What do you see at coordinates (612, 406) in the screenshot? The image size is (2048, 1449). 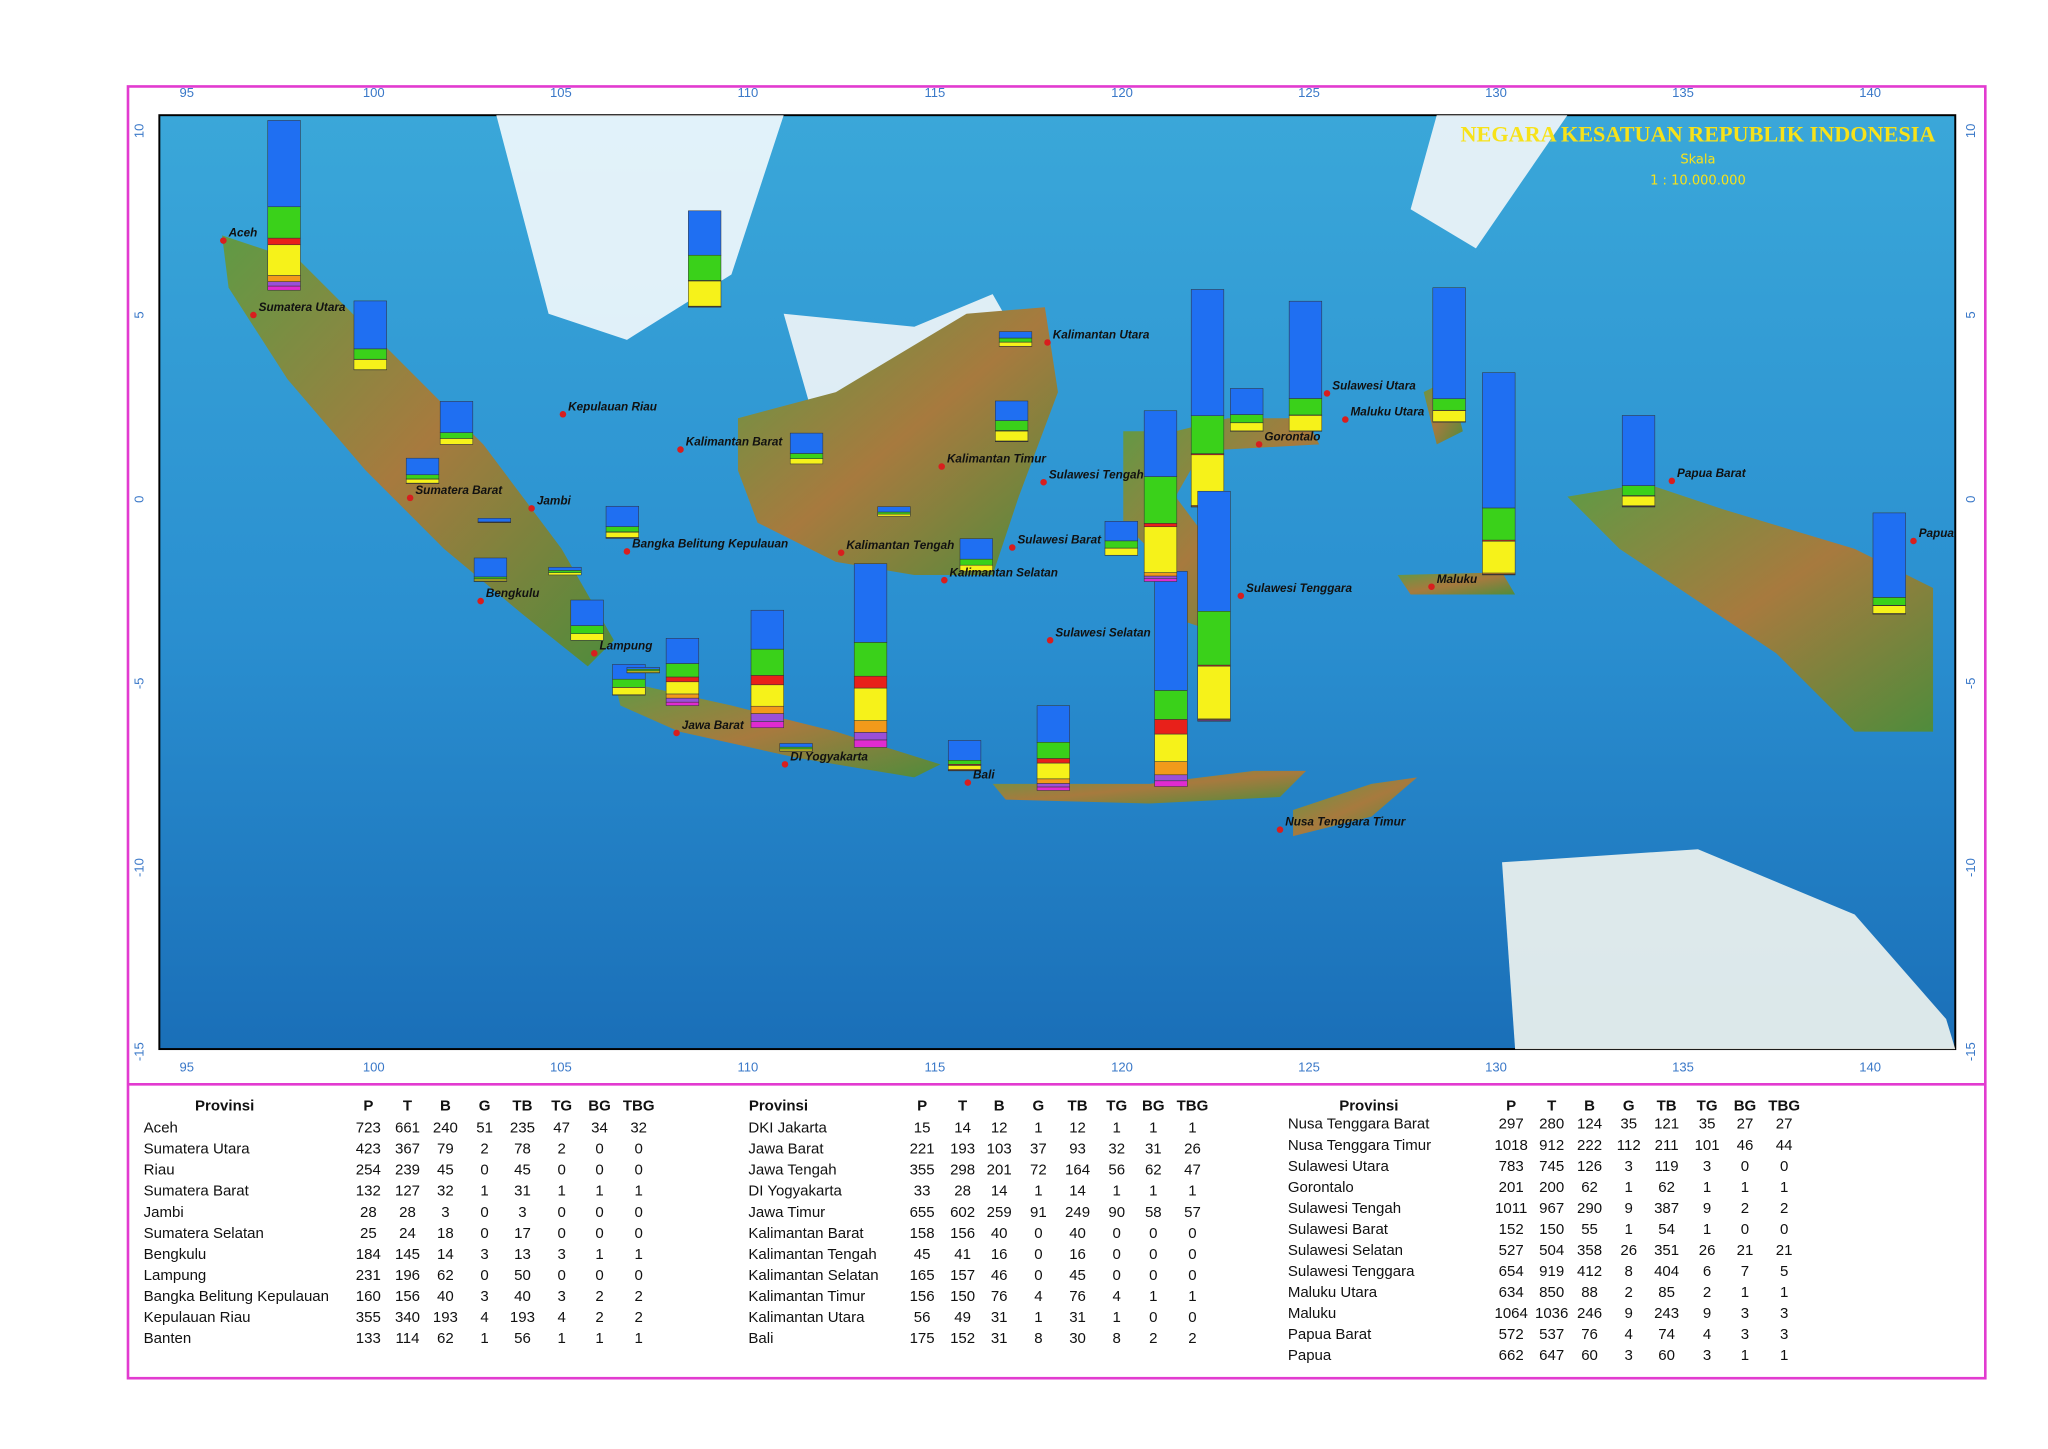 I see `province-label: Kepulauan Riau` at bounding box center [612, 406].